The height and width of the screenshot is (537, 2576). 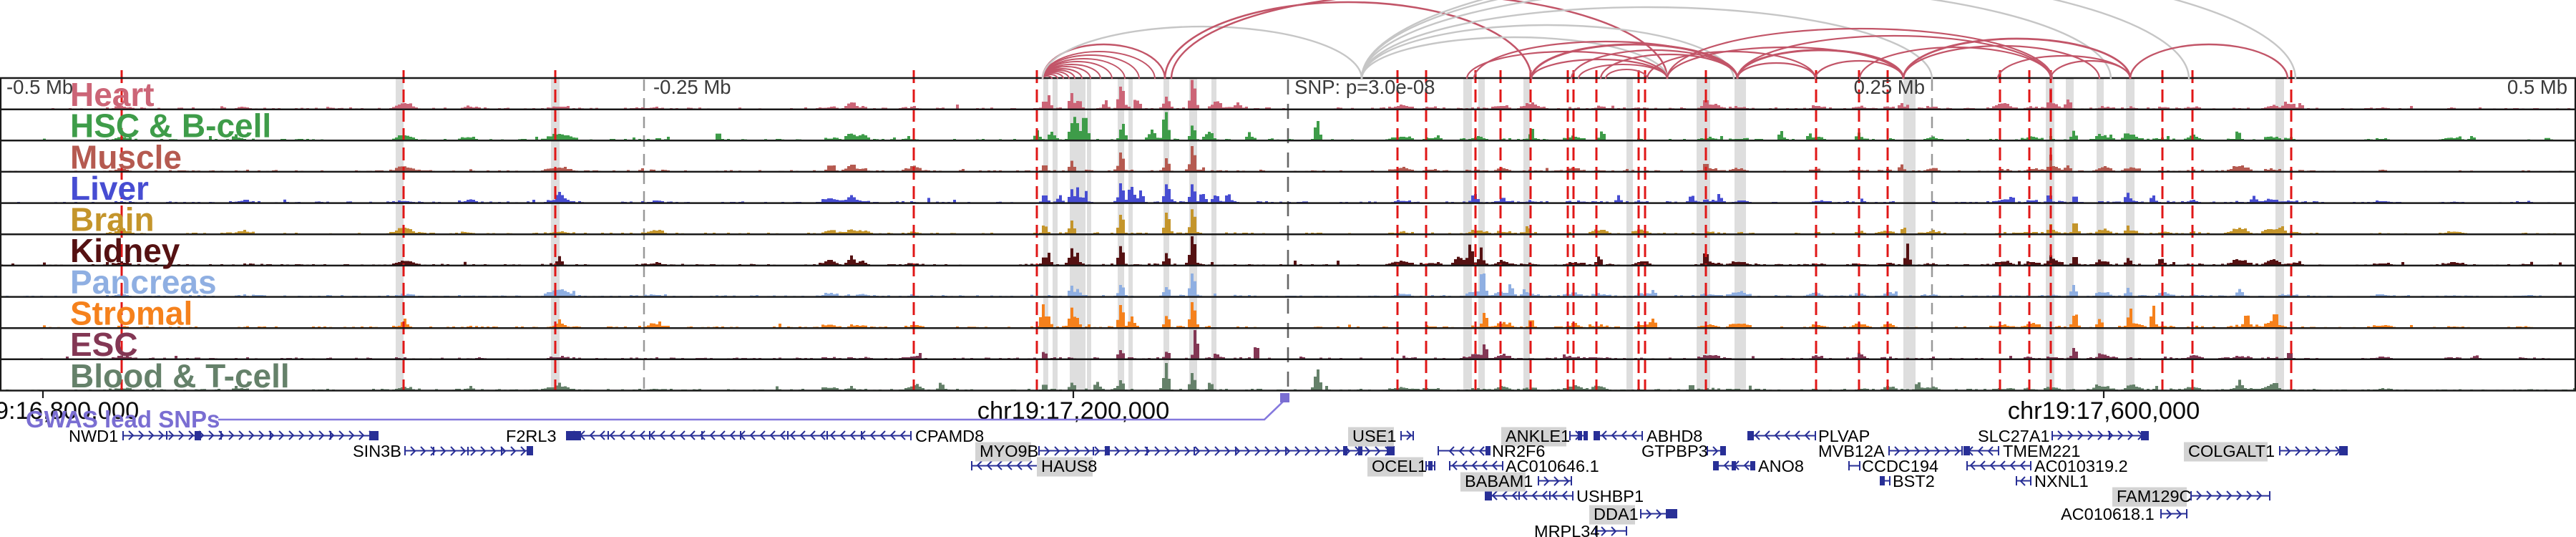 I want to click on svg-text: Kidney, so click(x=125, y=250).